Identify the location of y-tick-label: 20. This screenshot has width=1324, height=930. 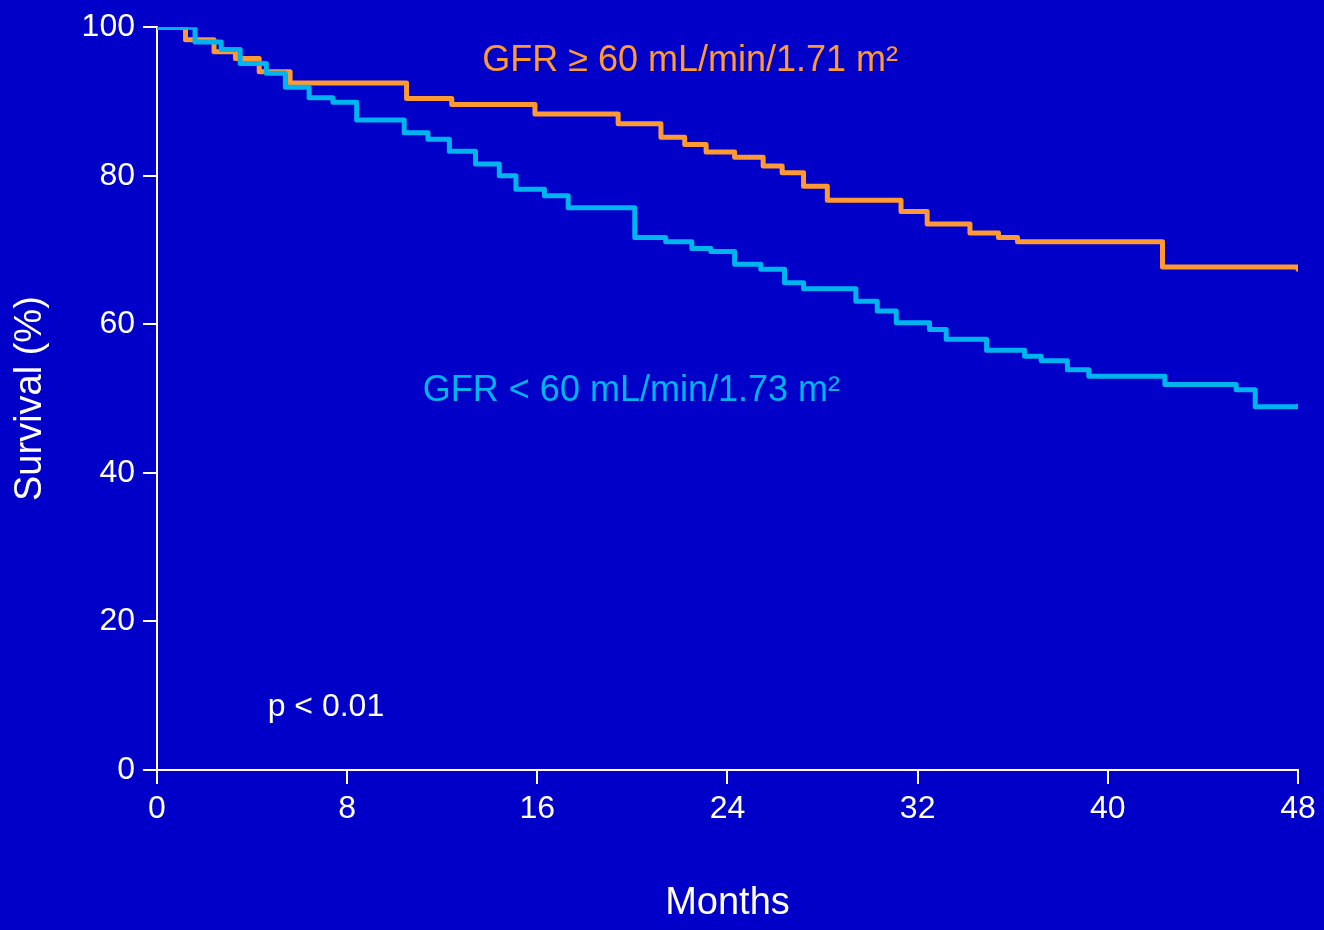
(117, 619).